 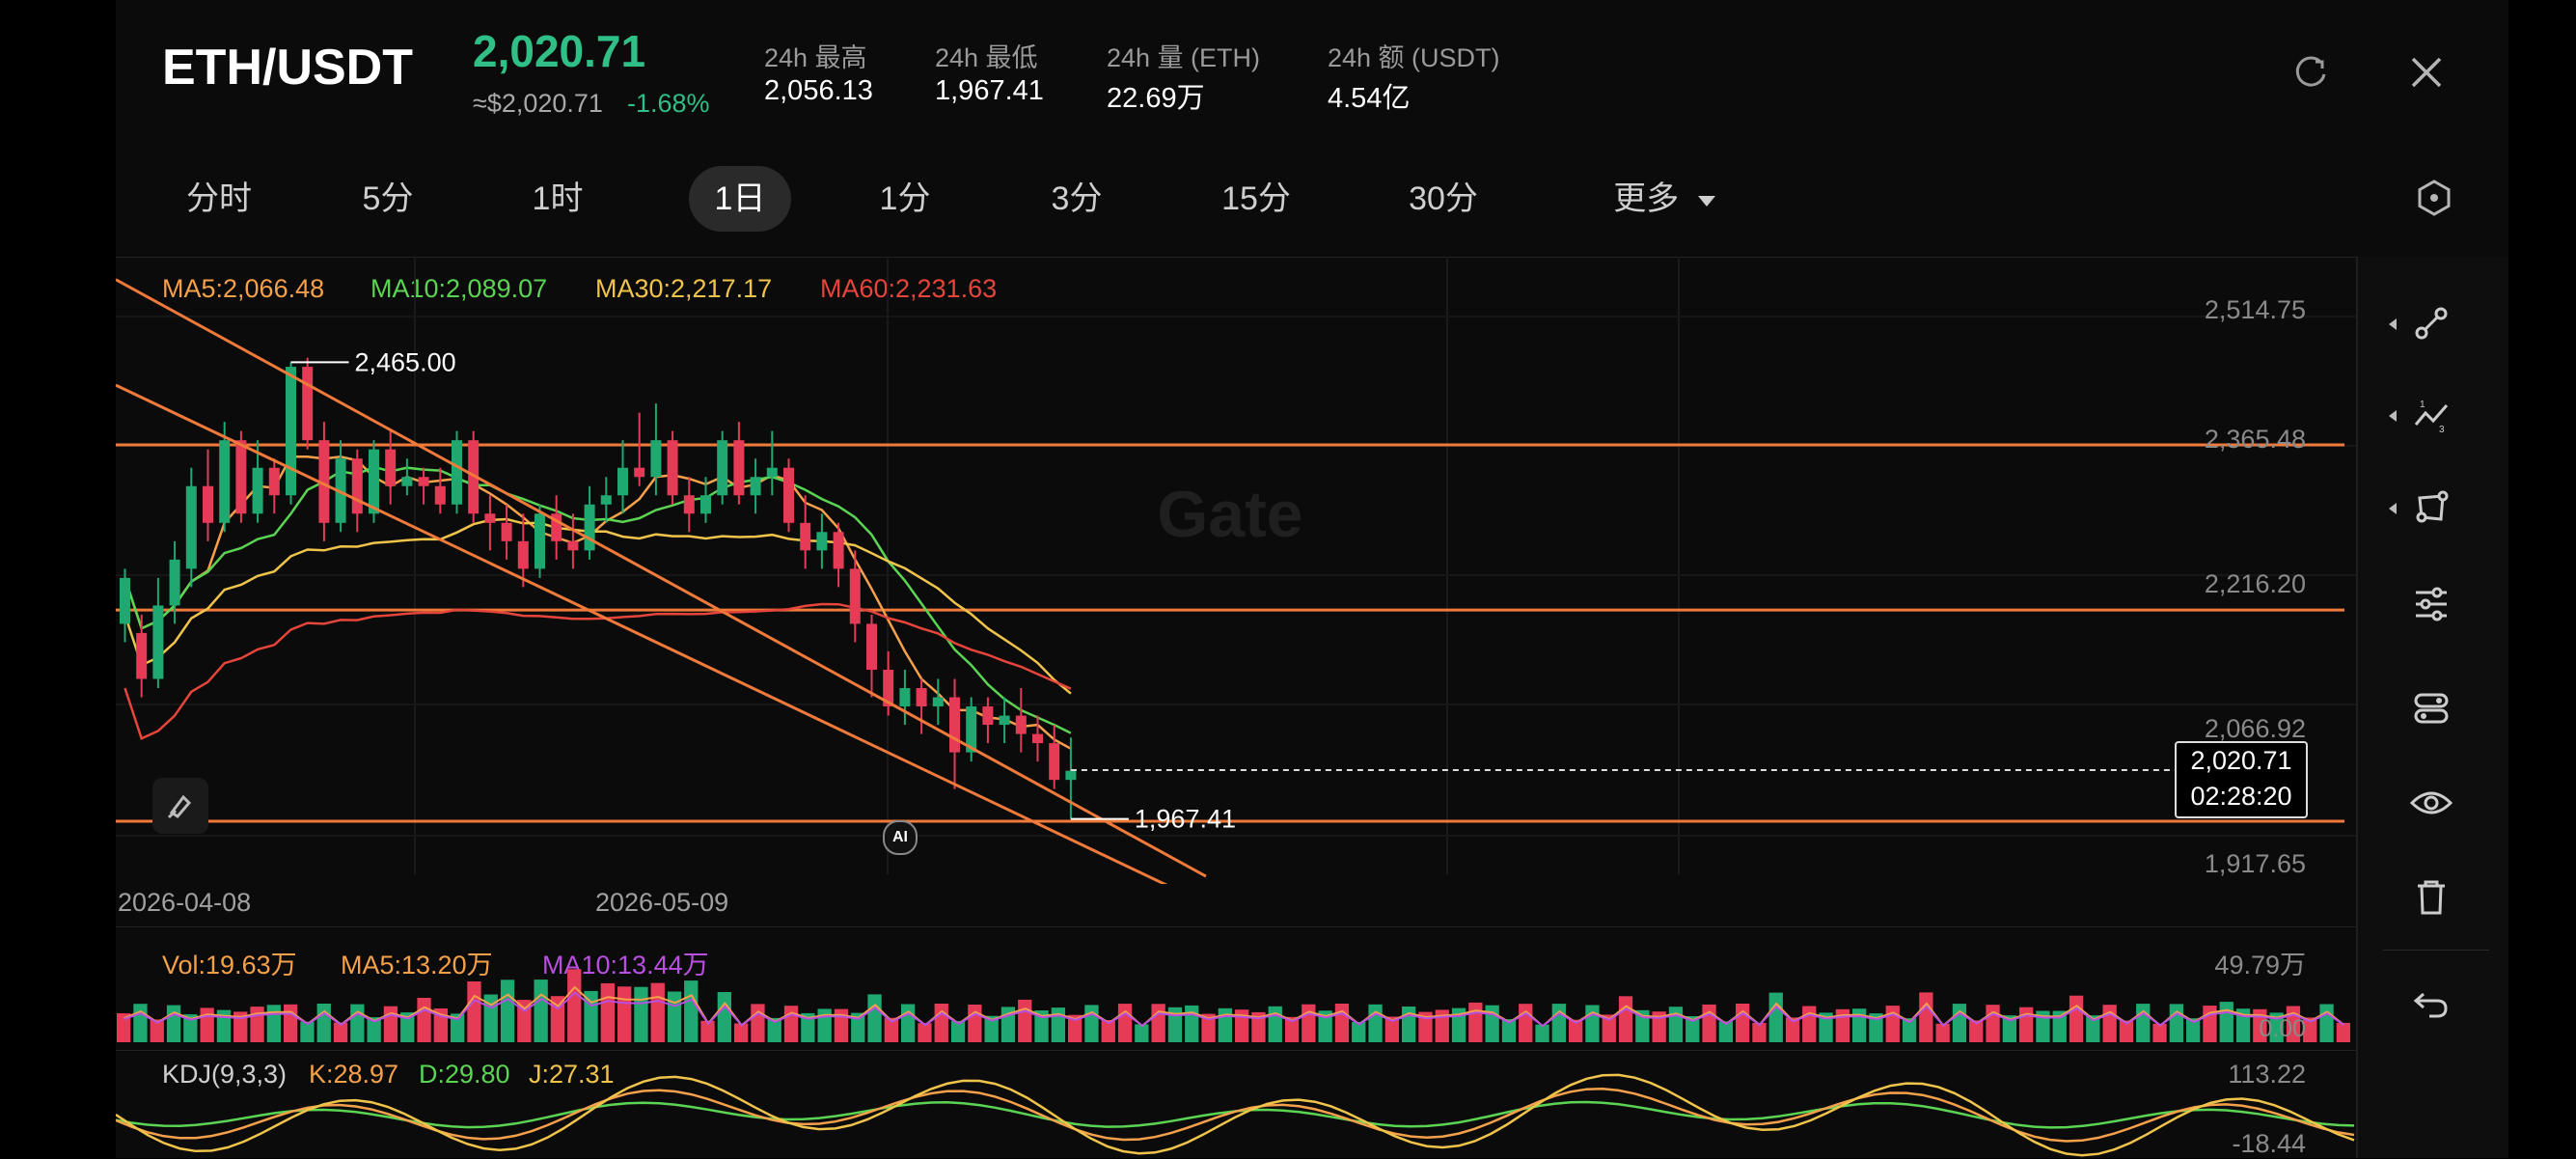 What do you see at coordinates (2424, 508) in the screenshot?
I see `shape-tool` at bounding box center [2424, 508].